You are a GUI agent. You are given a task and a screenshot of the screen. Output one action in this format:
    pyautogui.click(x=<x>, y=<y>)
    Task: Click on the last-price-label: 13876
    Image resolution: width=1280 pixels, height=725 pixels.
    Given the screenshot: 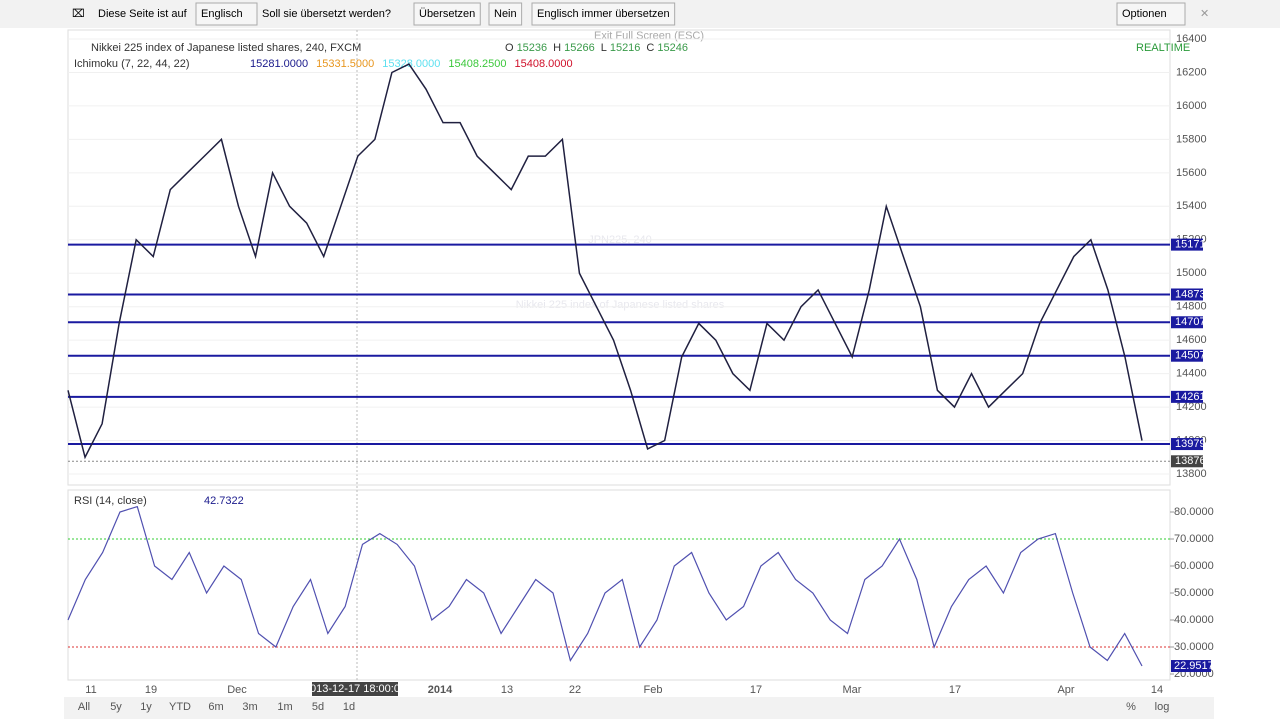 What is the action you would take?
    pyautogui.click(x=1190, y=461)
    